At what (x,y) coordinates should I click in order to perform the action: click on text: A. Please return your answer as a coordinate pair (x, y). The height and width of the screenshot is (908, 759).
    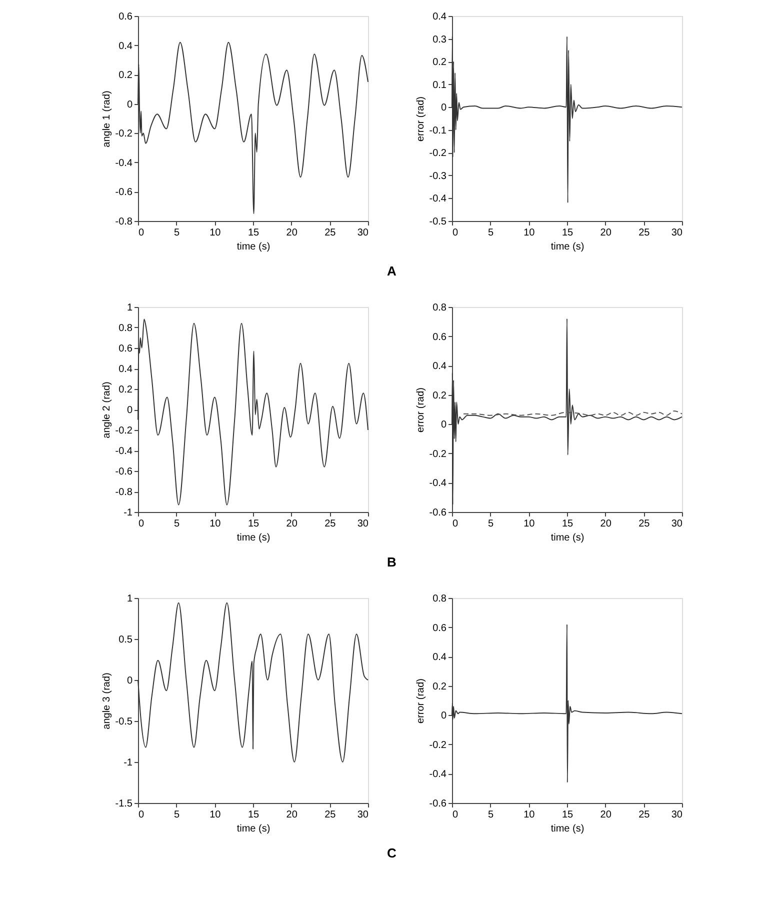
    Looking at the image, I should click on (391, 271).